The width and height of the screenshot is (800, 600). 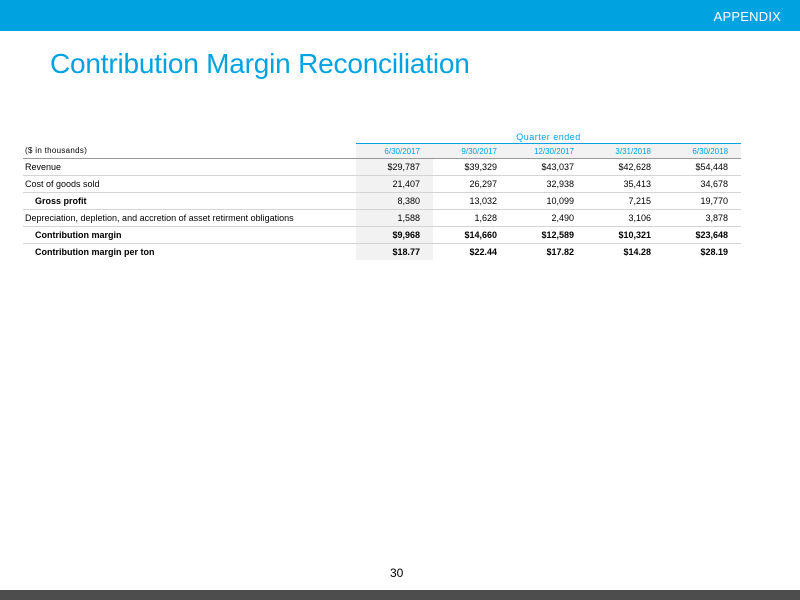 I want to click on table-cell: $18.77, so click(x=394, y=251).